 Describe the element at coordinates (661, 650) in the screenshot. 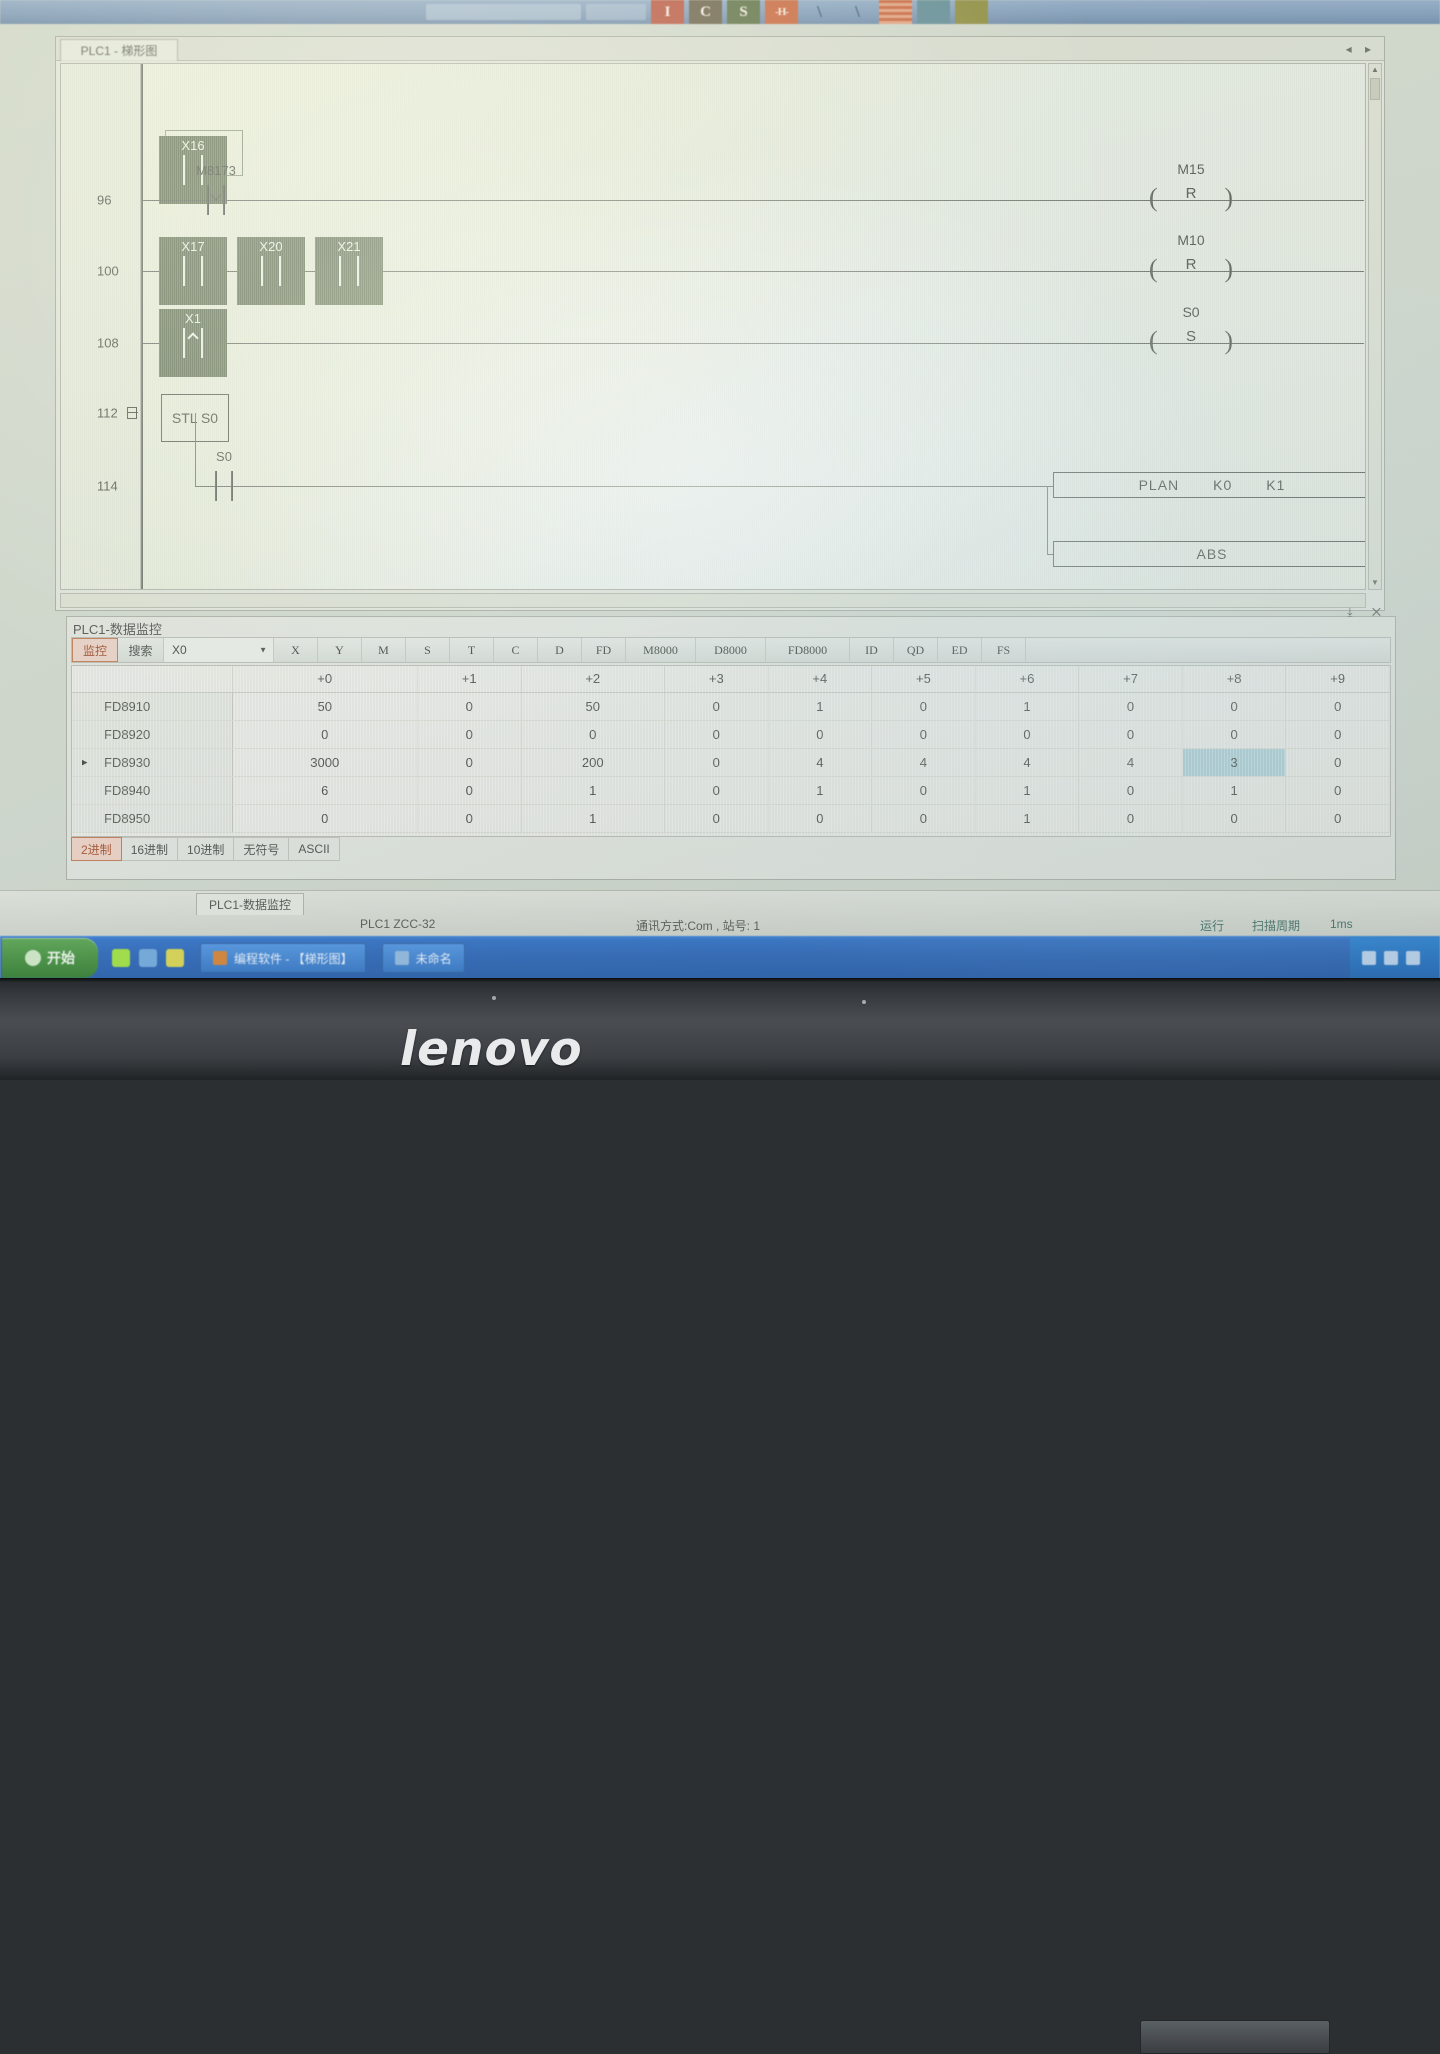

I see `device-tab-m8000: M8000` at that location.